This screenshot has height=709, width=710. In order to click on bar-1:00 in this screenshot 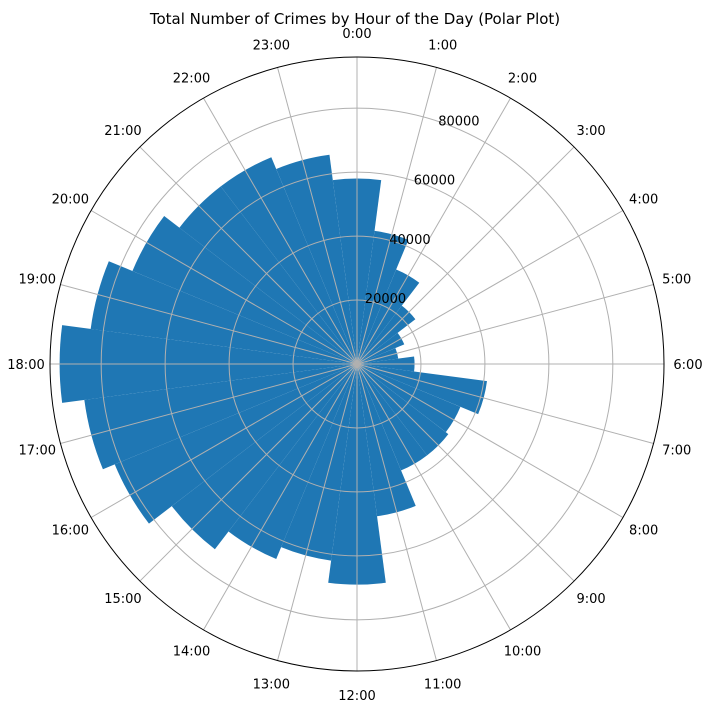, I will do `click(383, 297)`.